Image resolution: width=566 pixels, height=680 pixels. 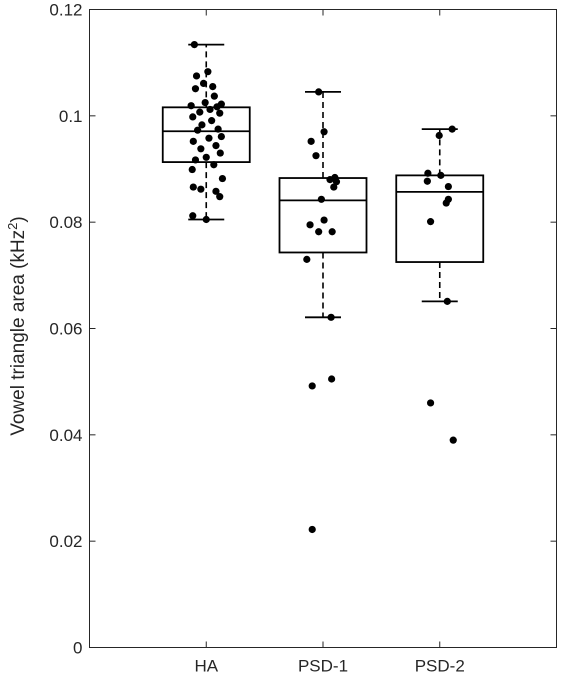 What do you see at coordinates (65, 329) in the screenshot?
I see `y-tick-label: 0.06` at bounding box center [65, 329].